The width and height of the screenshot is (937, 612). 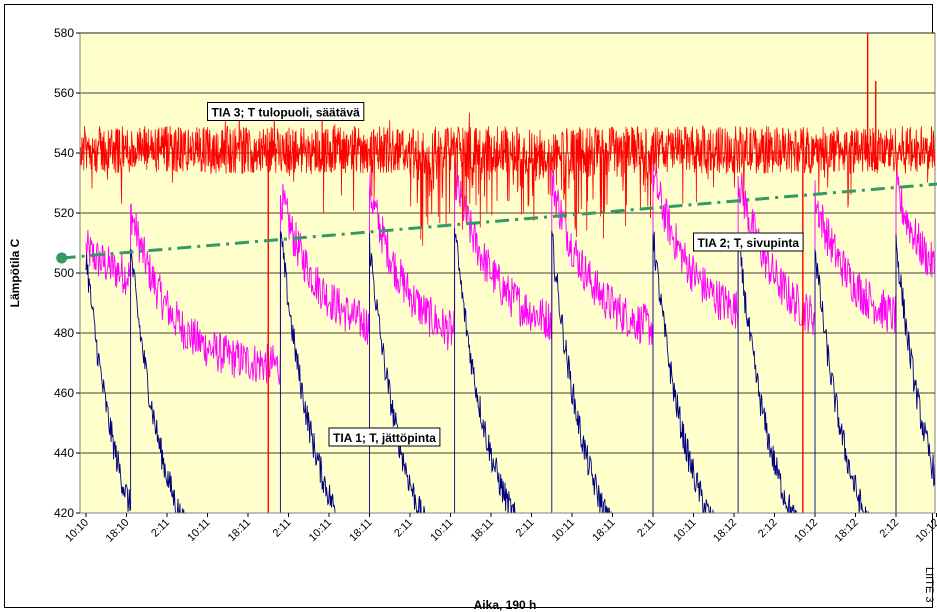 I want to click on y-tick-labels: 420 440 460 480 500 520 540 560 580, so click(x=64, y=273).